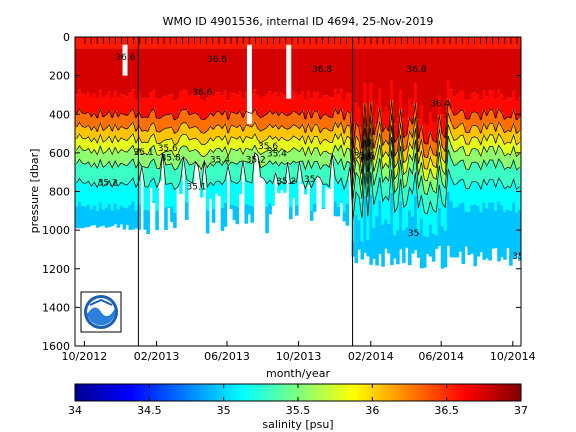  I want to click on colorbar: 34 34.5 35 35.5 36 36.5 37, so click(298, 400).